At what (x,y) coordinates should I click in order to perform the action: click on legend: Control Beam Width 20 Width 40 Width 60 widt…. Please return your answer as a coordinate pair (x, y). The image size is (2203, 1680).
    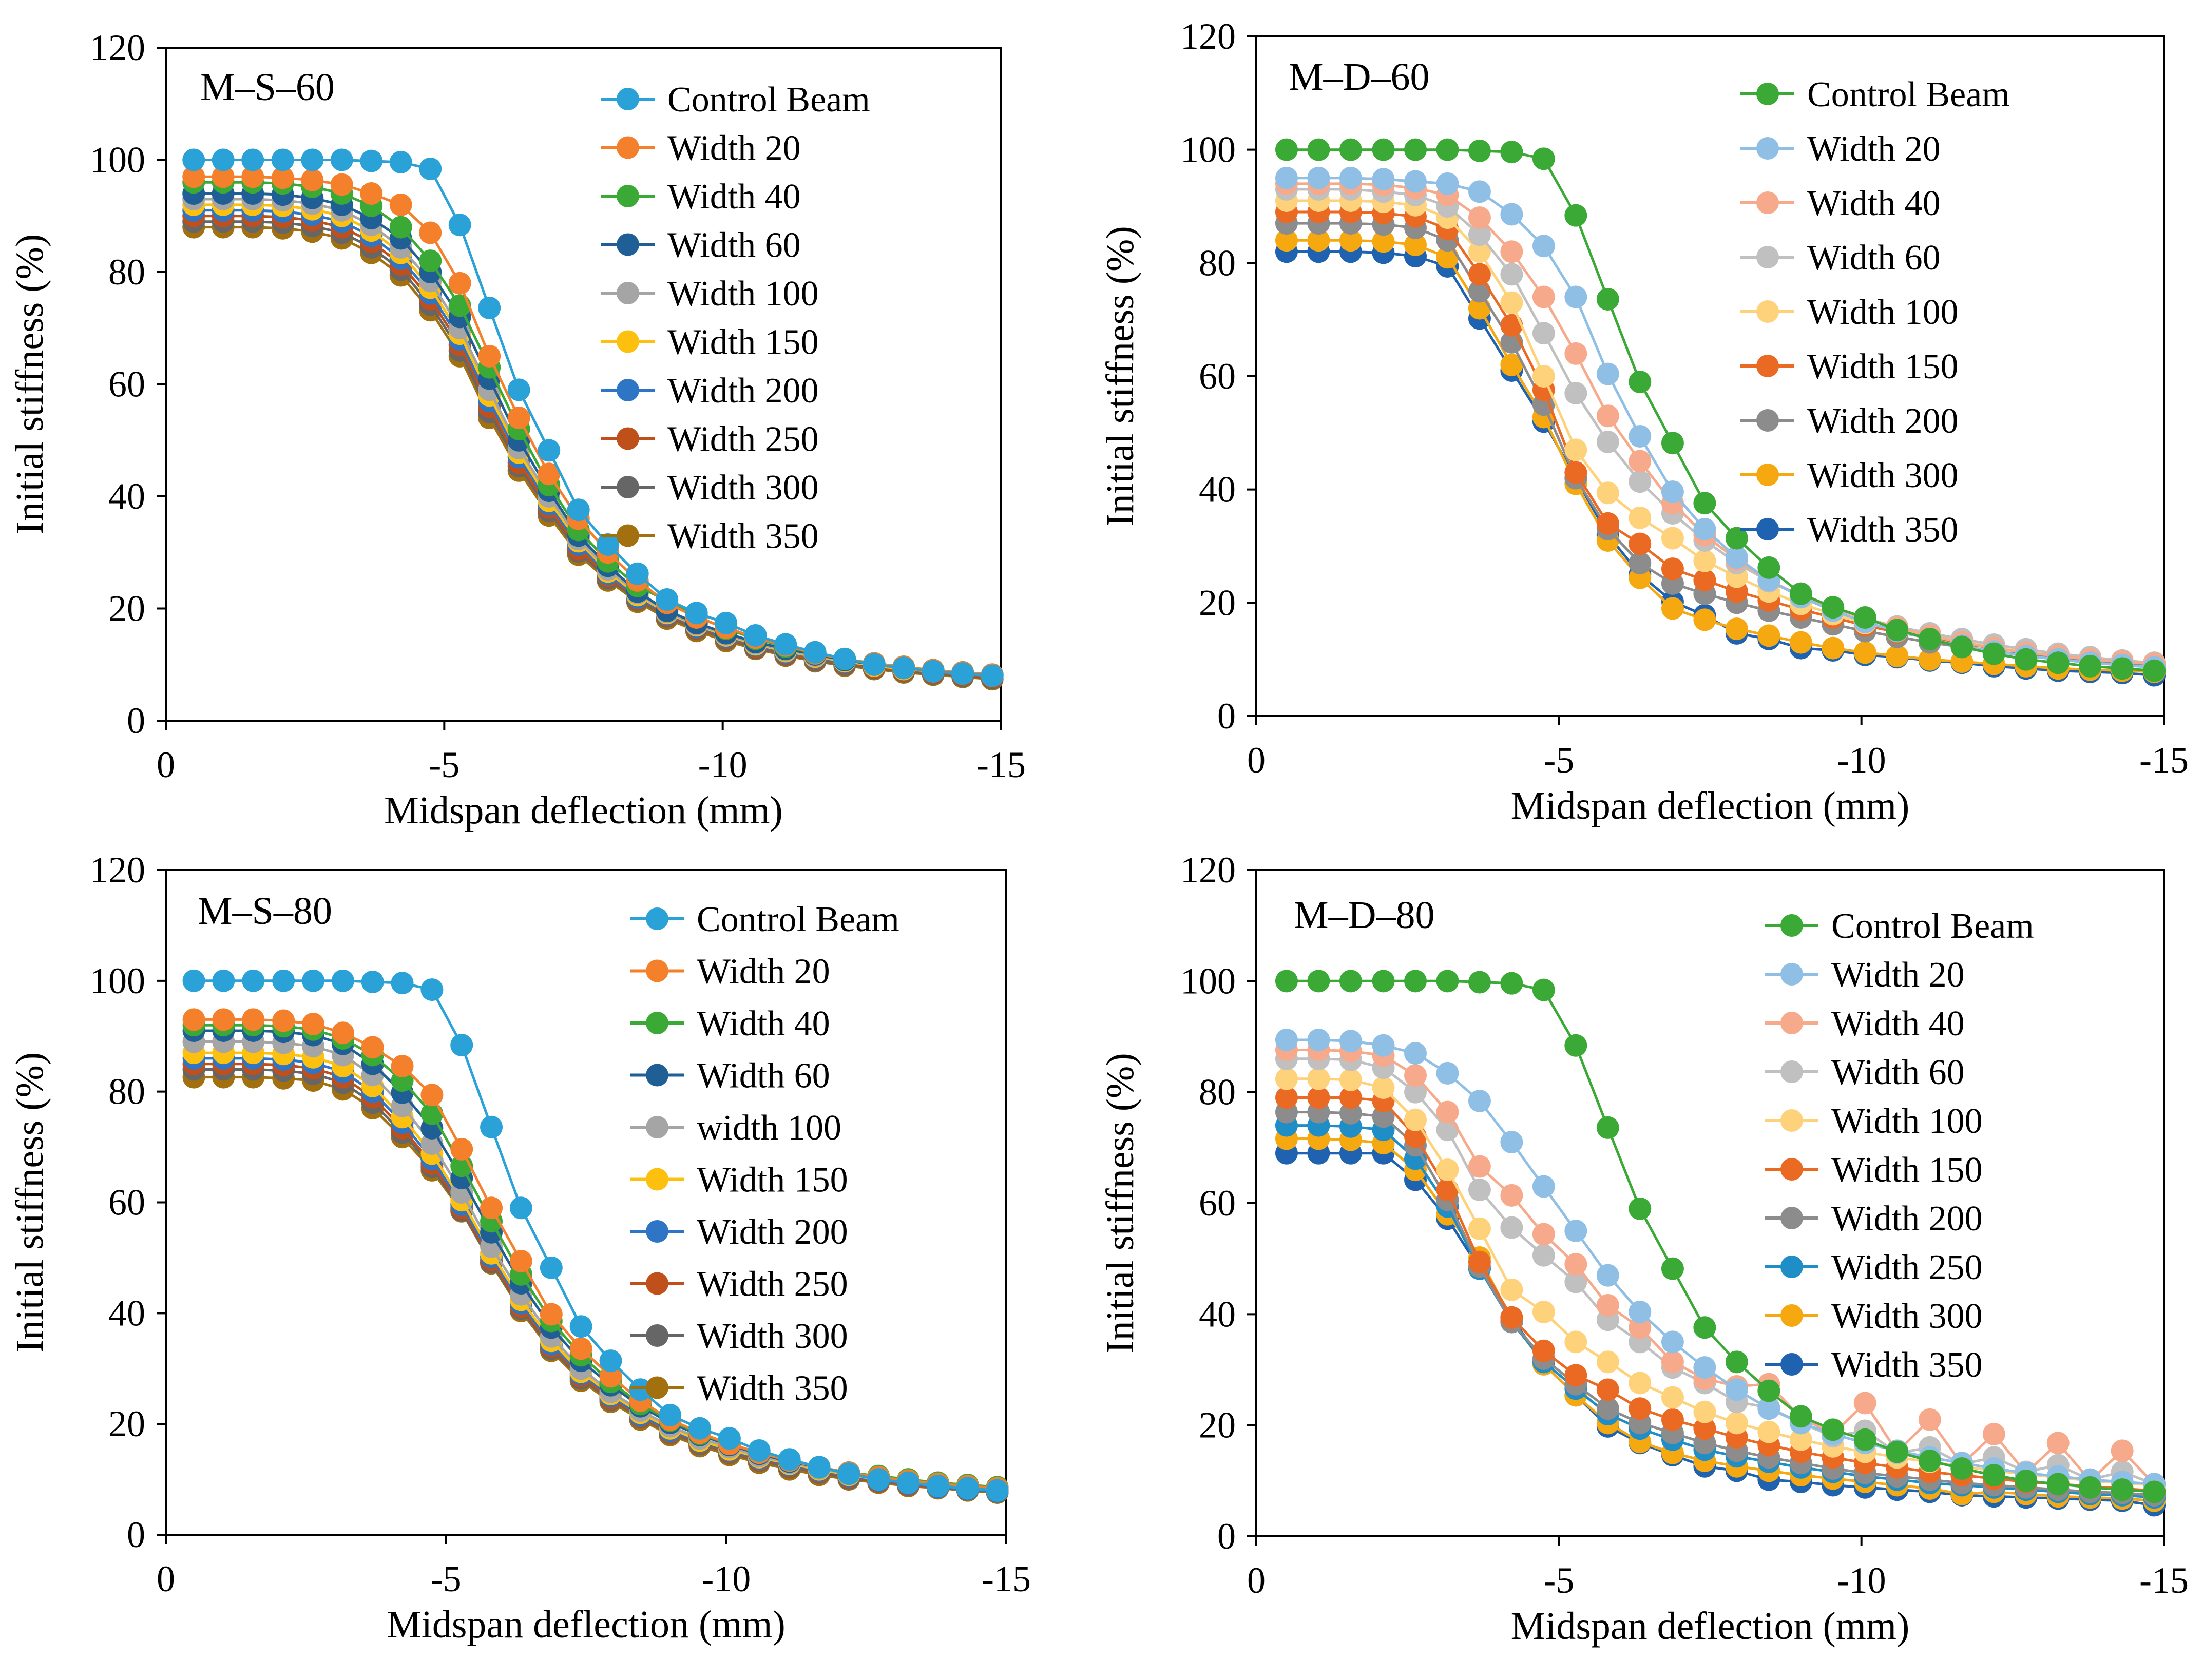
    Looking at the image, I should click on (764, 1154).